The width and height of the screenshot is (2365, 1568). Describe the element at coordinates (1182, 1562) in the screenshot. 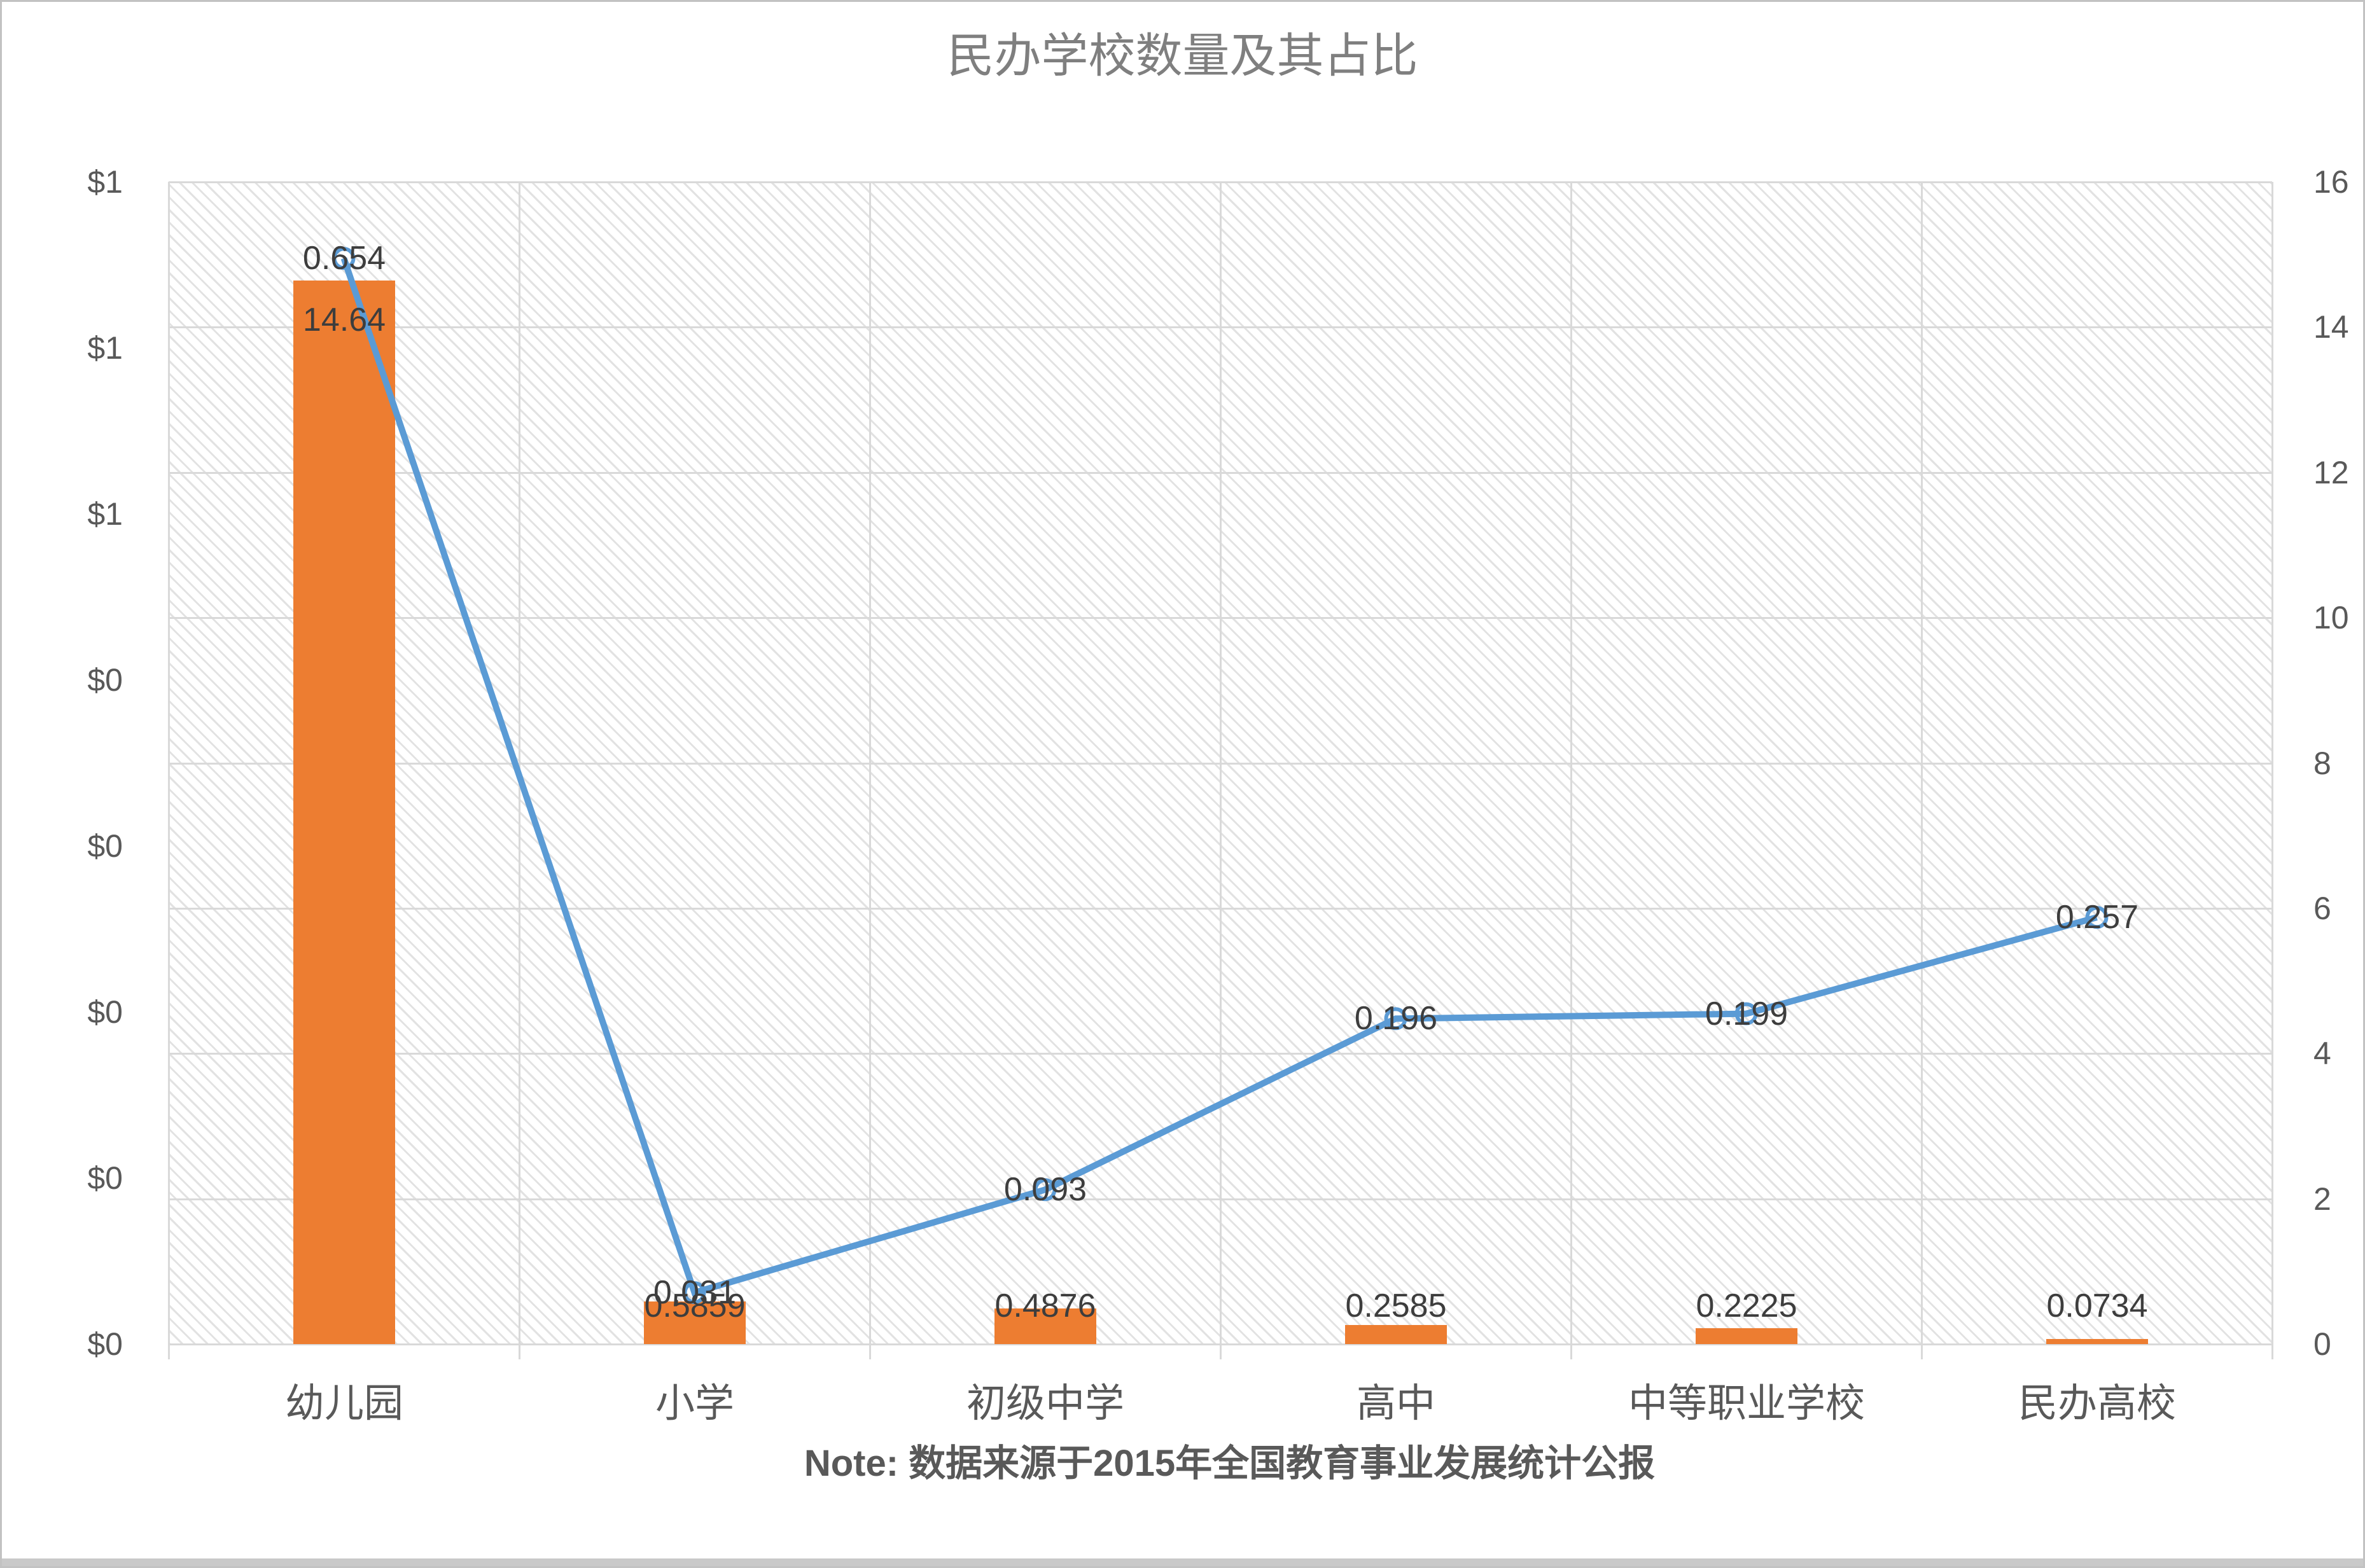

I see `chart-bottom-border` at that location.